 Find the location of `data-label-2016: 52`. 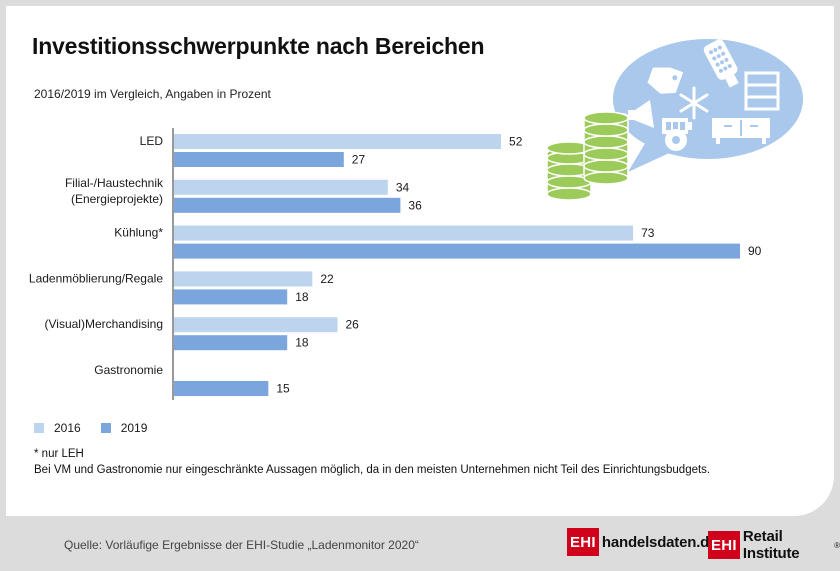

data-label-2016: 52 is located at coordinates (516, 142).